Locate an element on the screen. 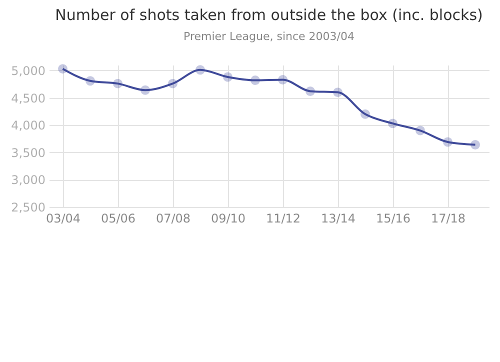 This screenshot has height=362, width=500. chart-subtitle: Premier League, since 2003/04 is located at coordinates (269, 37).